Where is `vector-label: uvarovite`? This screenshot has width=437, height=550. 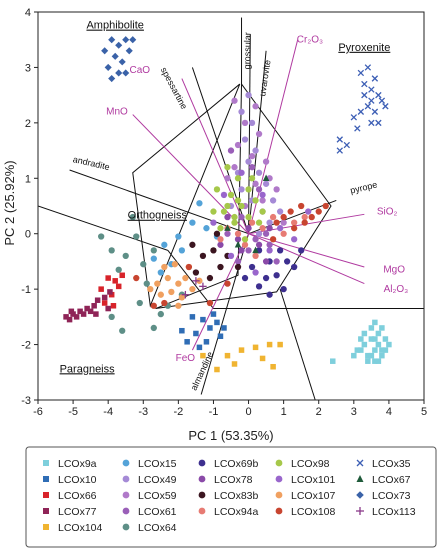 vector-label: uvarovite is located at coordinates (264, 78).